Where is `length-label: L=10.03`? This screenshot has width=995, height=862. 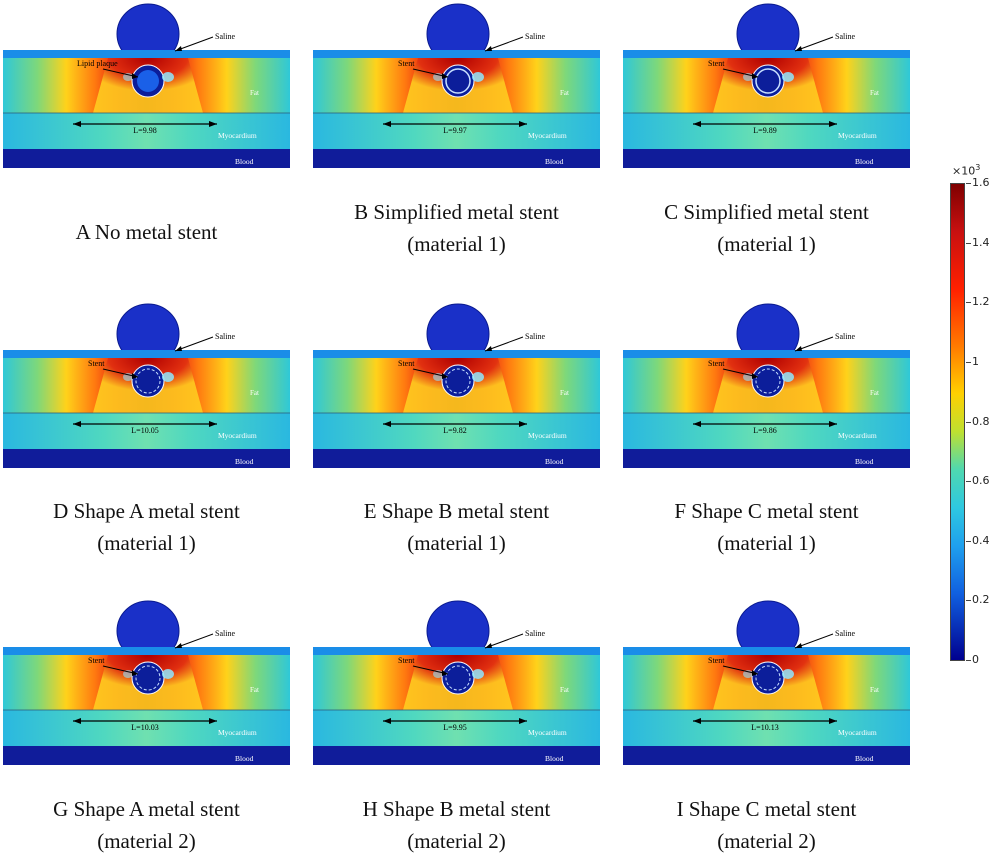
length-label: L=10.03 is located at coordinates (144, 727).